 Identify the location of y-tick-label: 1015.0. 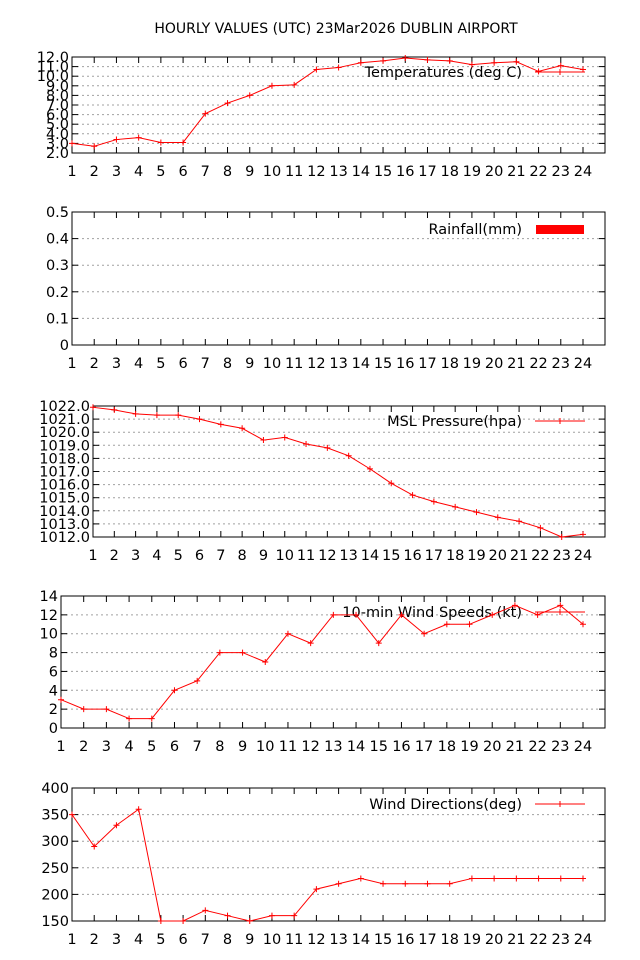
(64, 499).